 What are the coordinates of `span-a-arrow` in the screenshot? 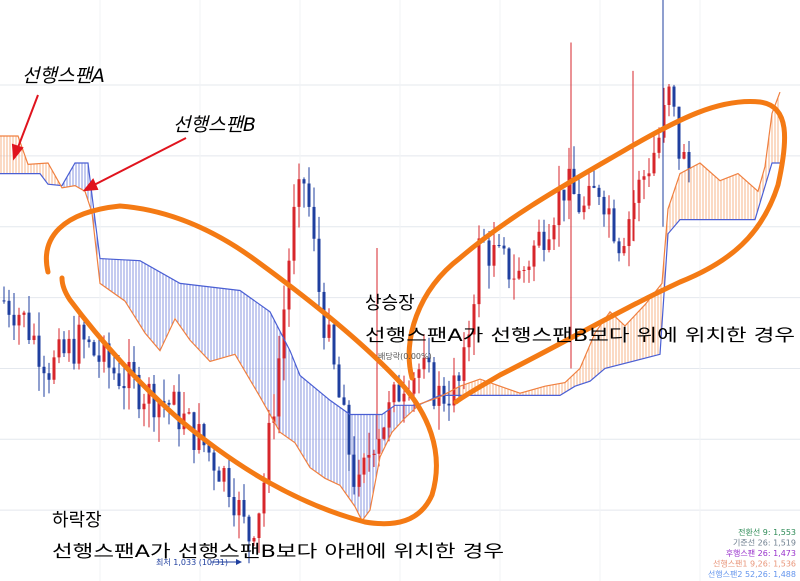 It's located at (27, 122).